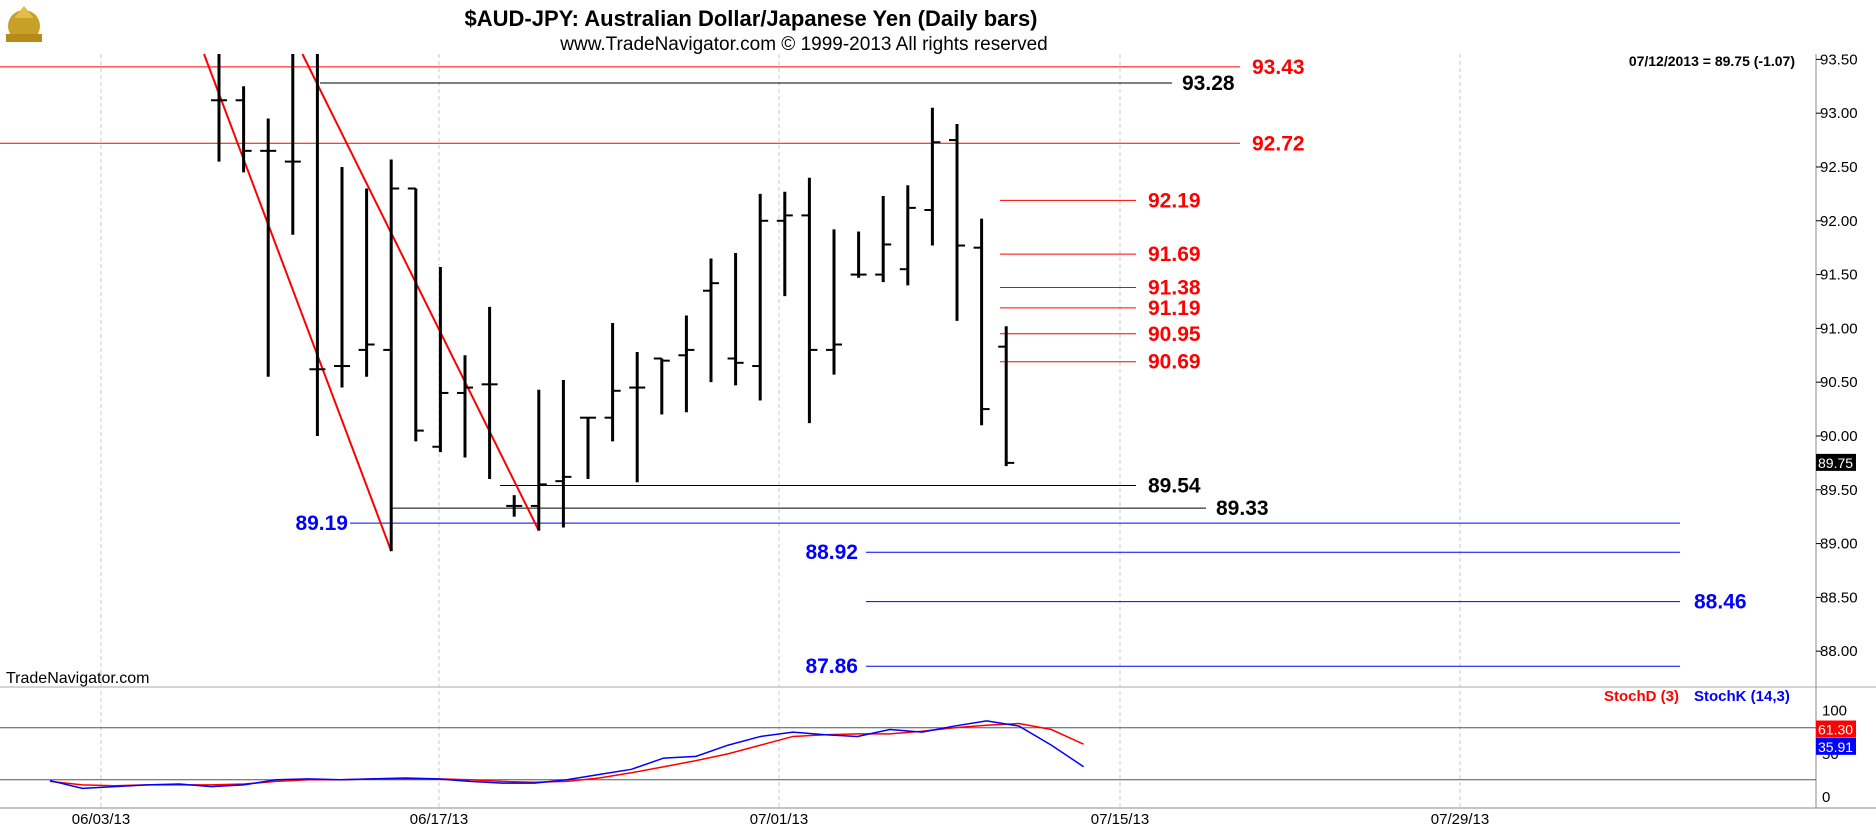  I want to click on y-tick-label: 89.00, so click(1839, 544).